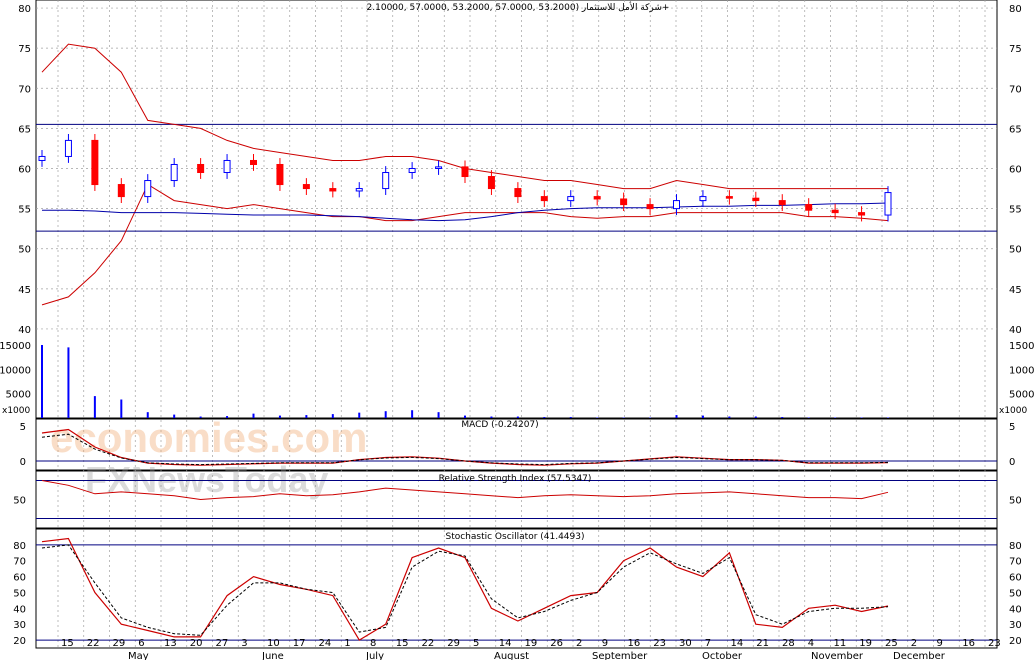  I want to click on month-label: May, so click(138, 655).